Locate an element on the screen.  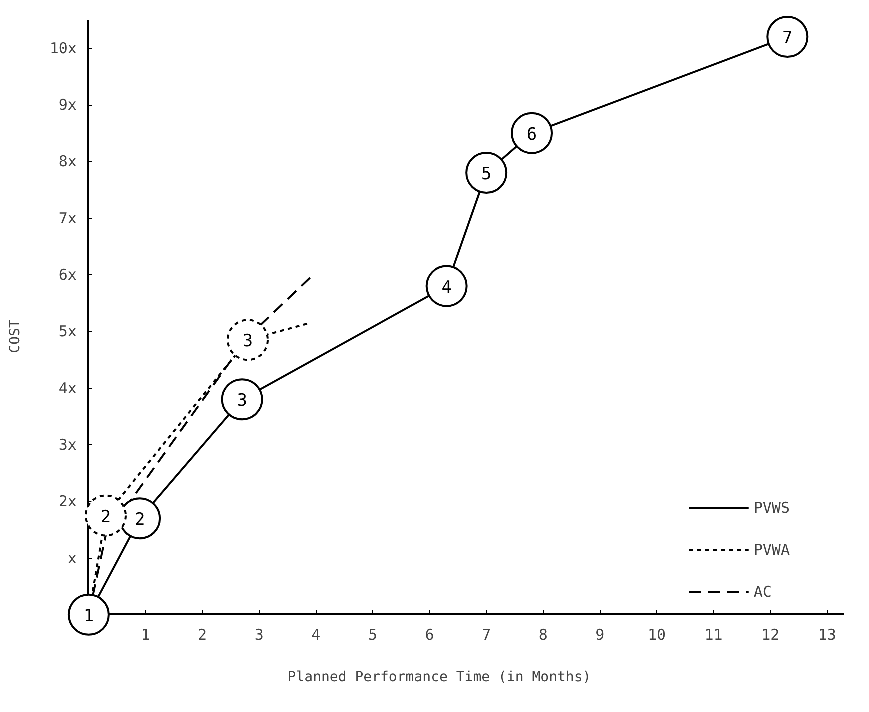
y-tick-label: 4x is located at coordinates (67, 388).